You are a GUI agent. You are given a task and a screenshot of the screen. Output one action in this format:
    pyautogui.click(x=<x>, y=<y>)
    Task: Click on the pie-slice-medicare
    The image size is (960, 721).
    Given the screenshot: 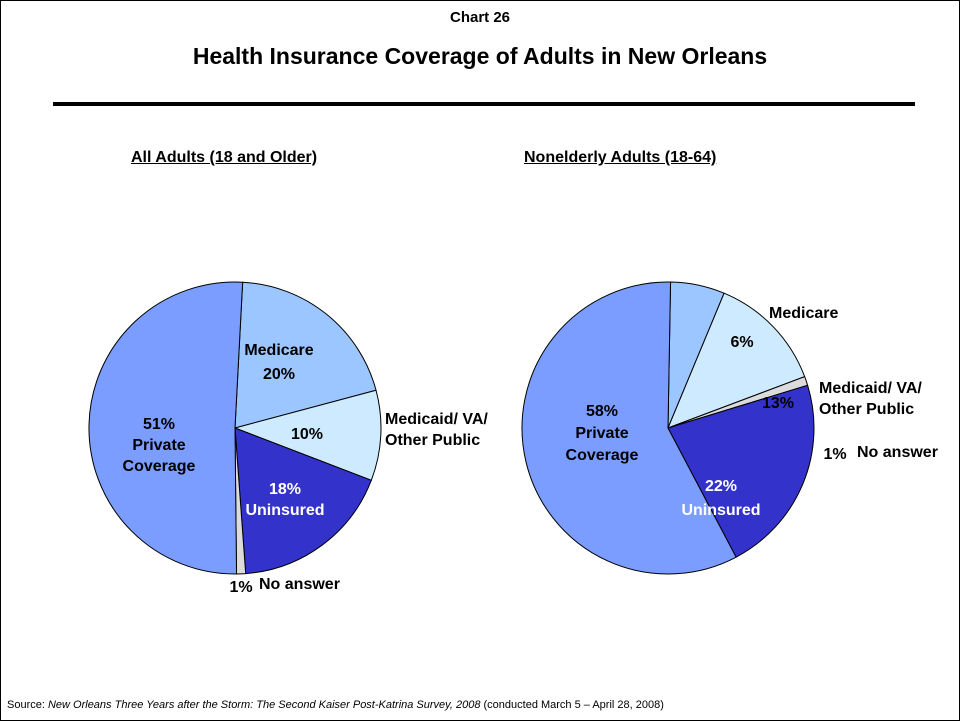 What is the action you would take?
    pyautogui.click(x=305, y=355)
    